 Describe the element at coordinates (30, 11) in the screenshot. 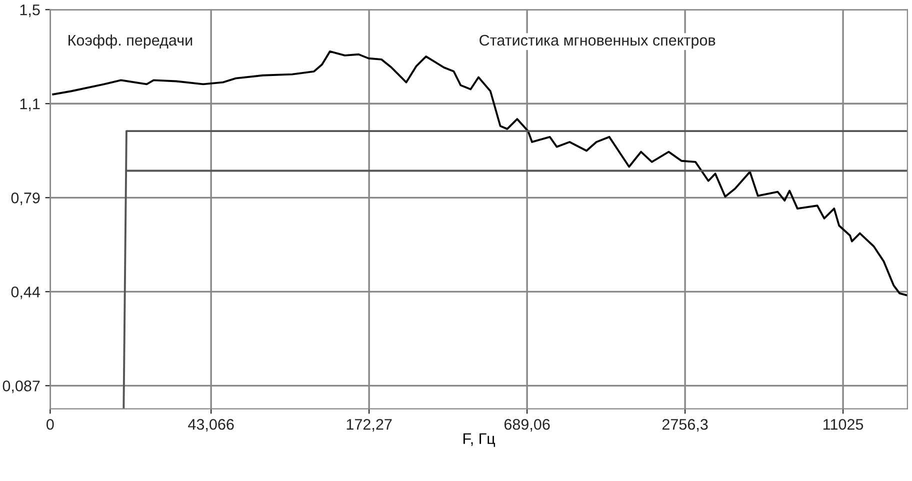

I see `y-tick-label: 1,5` at that location.